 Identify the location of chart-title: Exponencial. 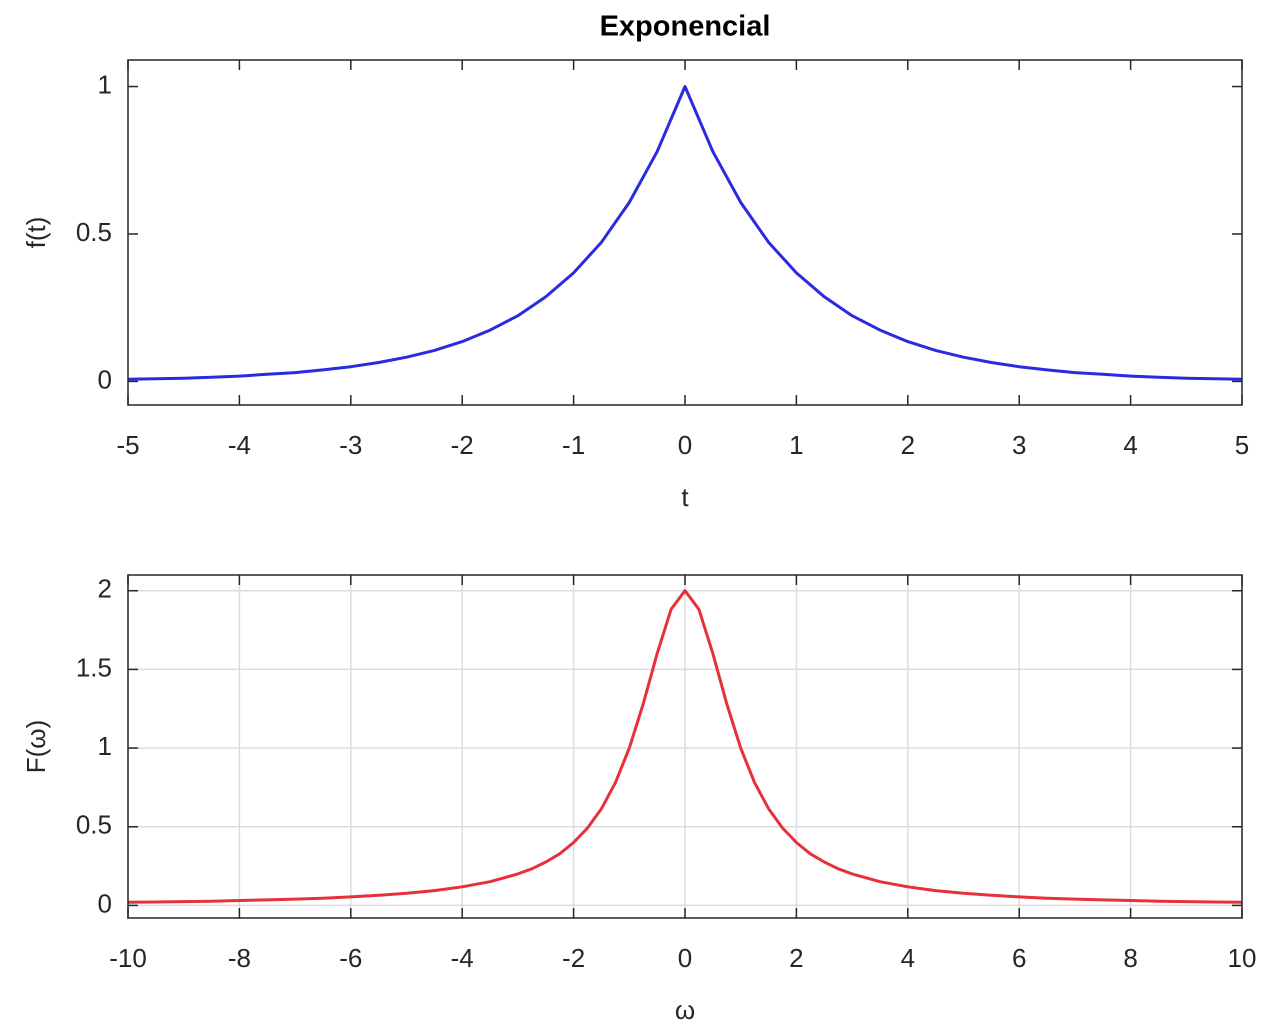
(685, 27).